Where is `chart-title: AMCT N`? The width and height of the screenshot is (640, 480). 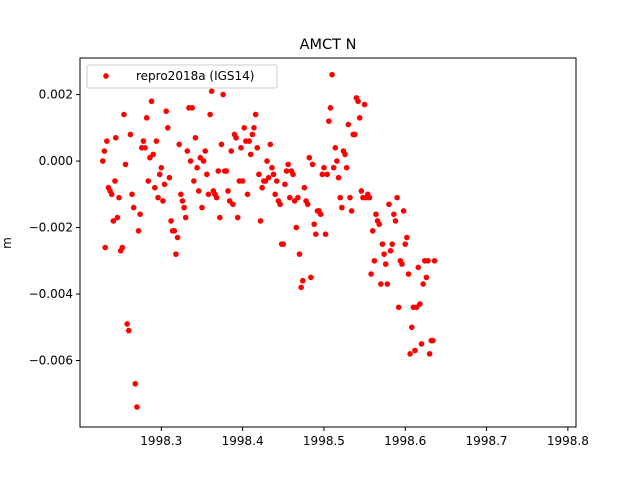
chart-title: AMCT N is located at coordinates (328, 45).